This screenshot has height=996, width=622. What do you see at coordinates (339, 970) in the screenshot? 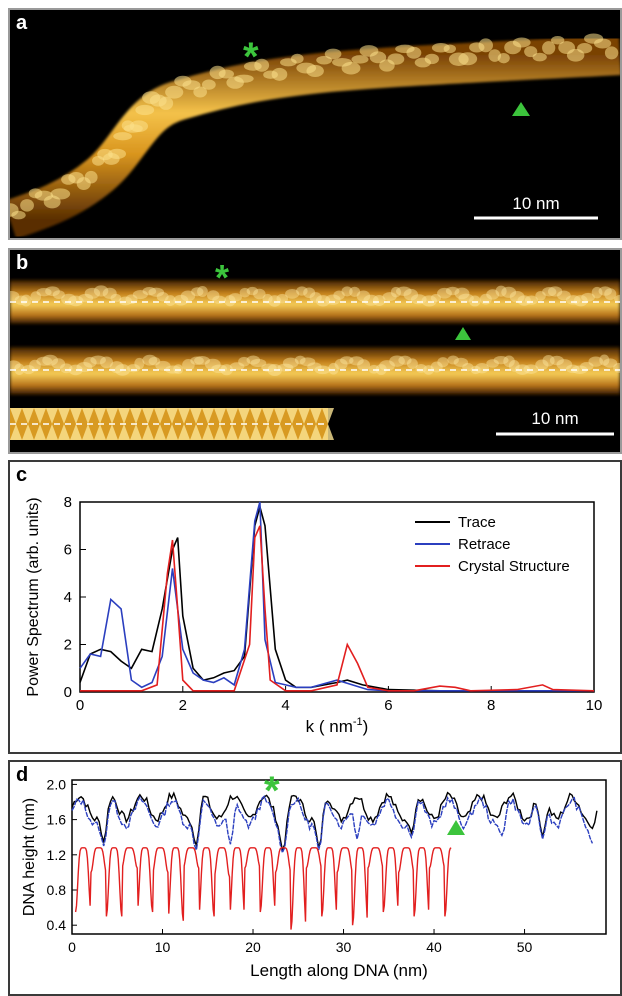
I see `x-axis-label: Length along DNA (nm)` at bounding box center [339, 970].